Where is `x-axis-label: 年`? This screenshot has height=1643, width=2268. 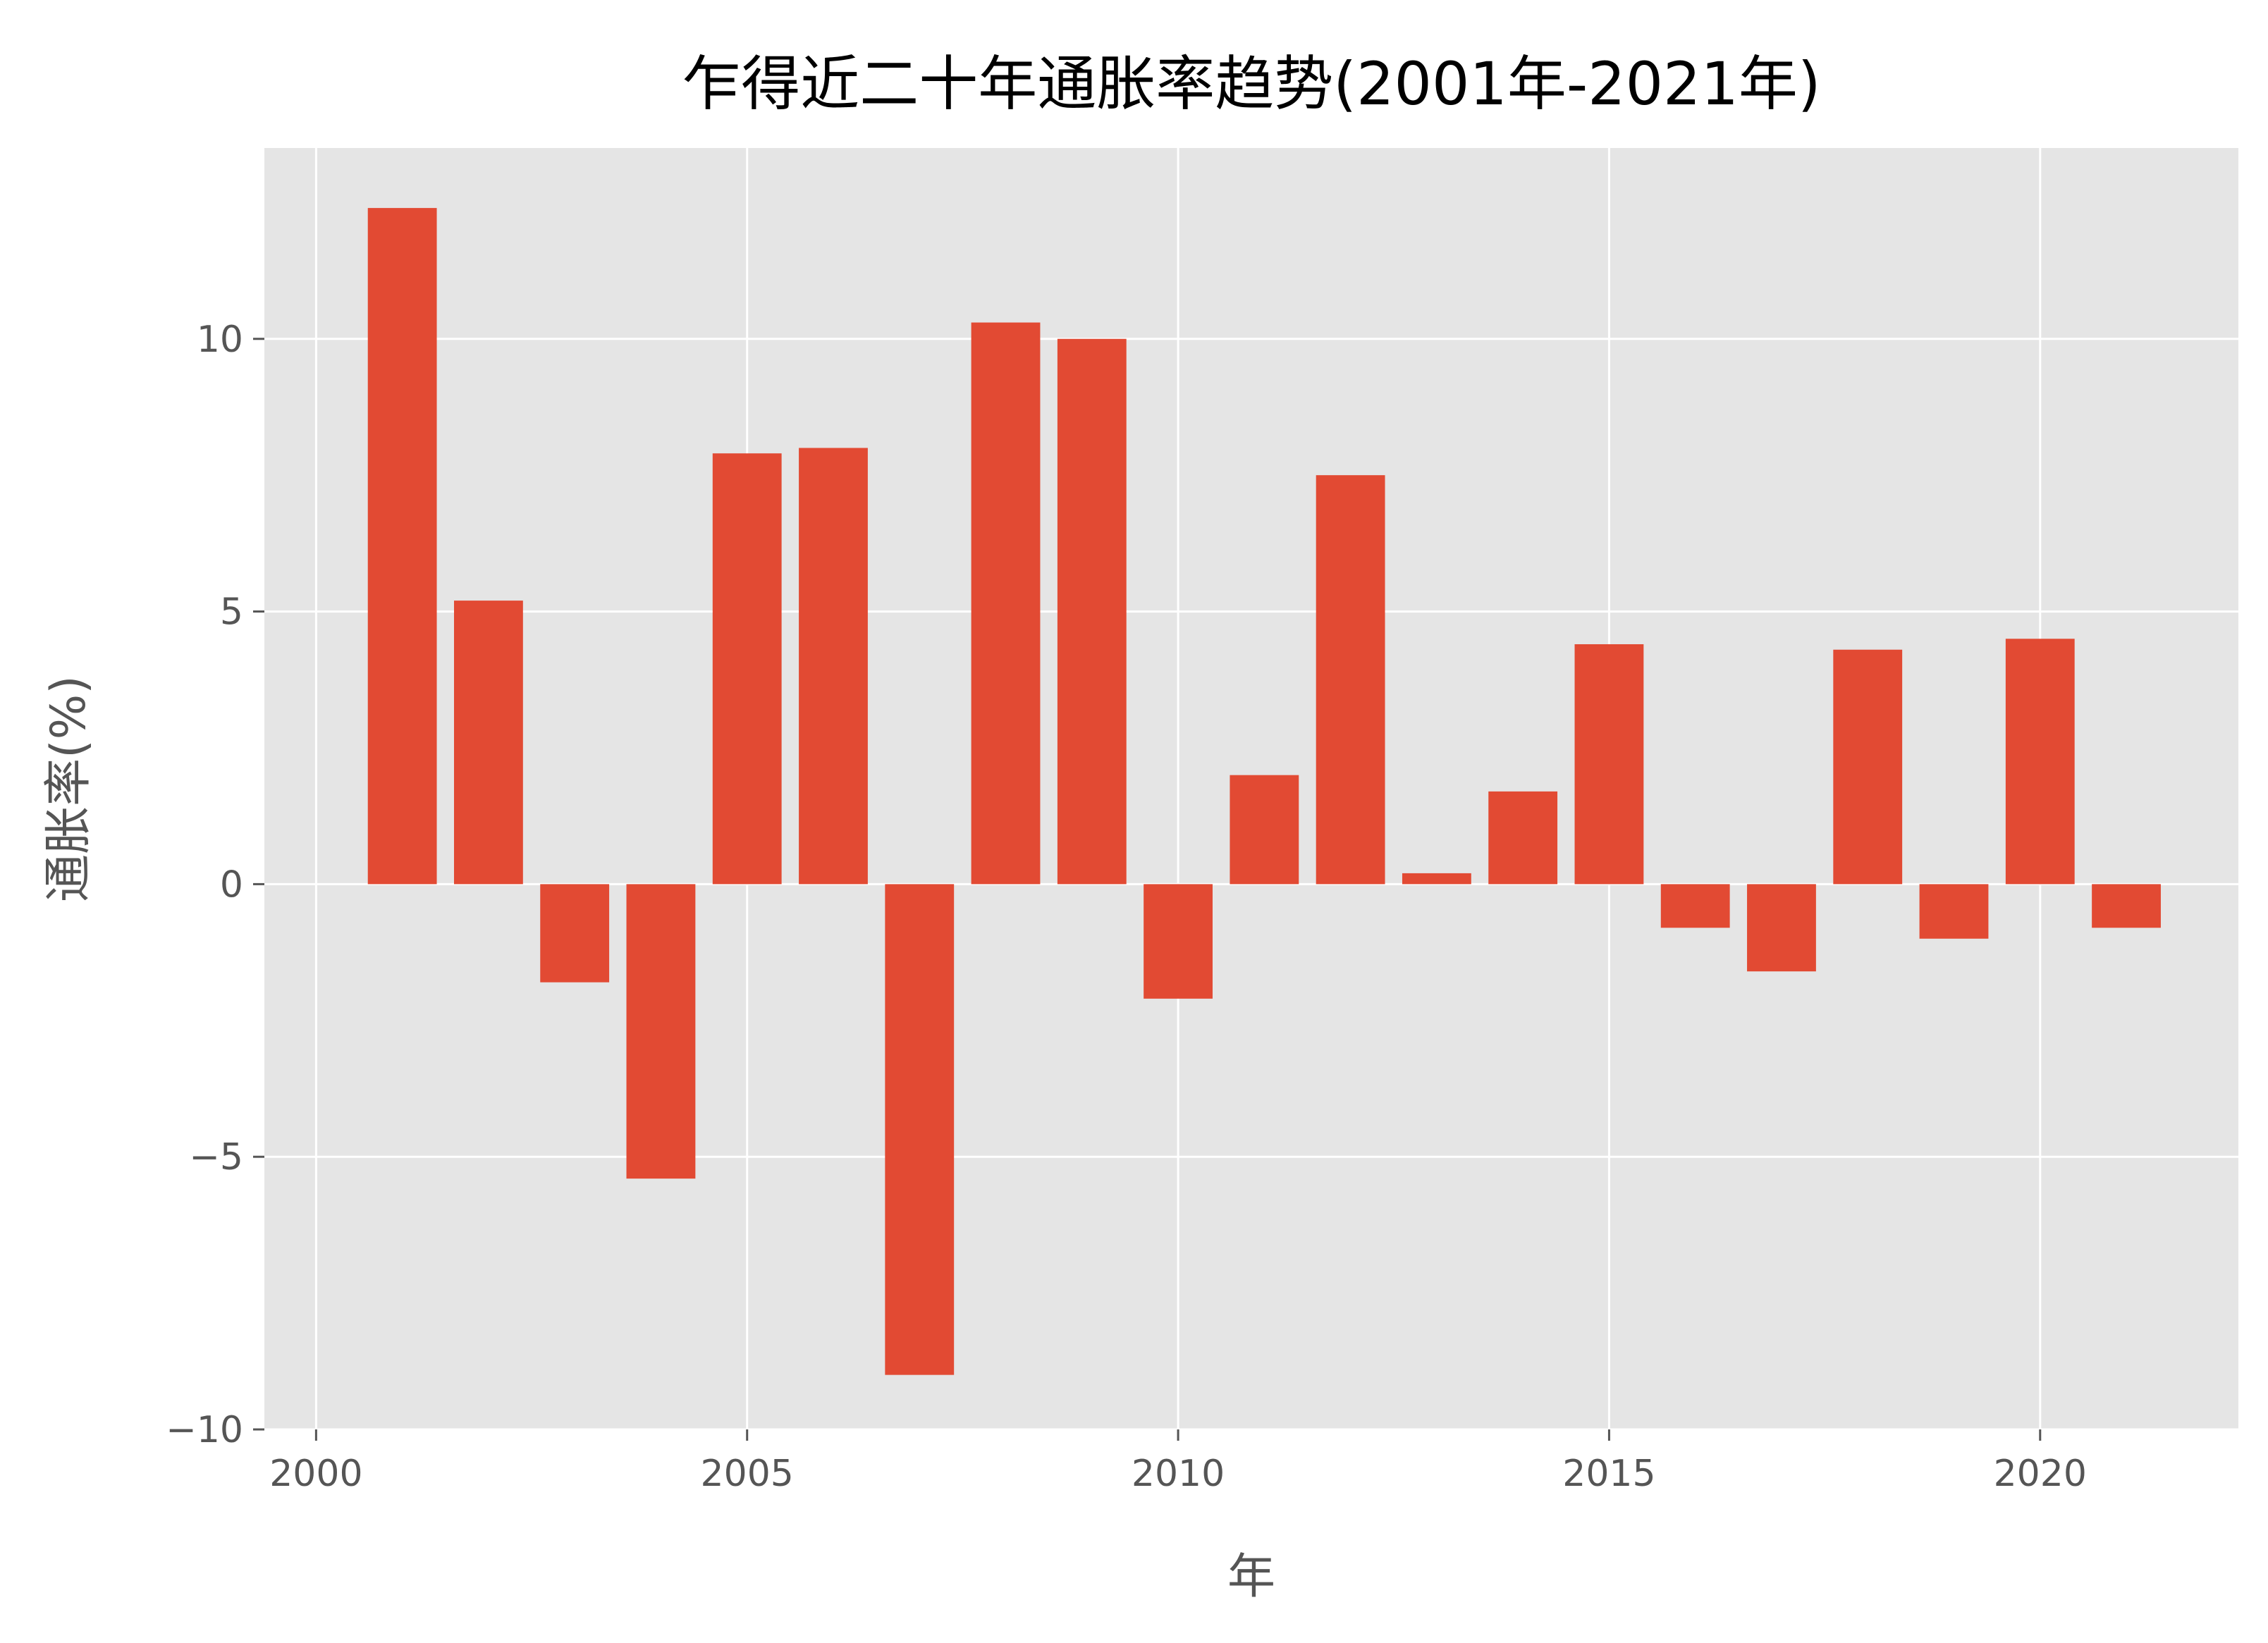
x-axis-label: 年 is located at coordinates (1251, 1577).